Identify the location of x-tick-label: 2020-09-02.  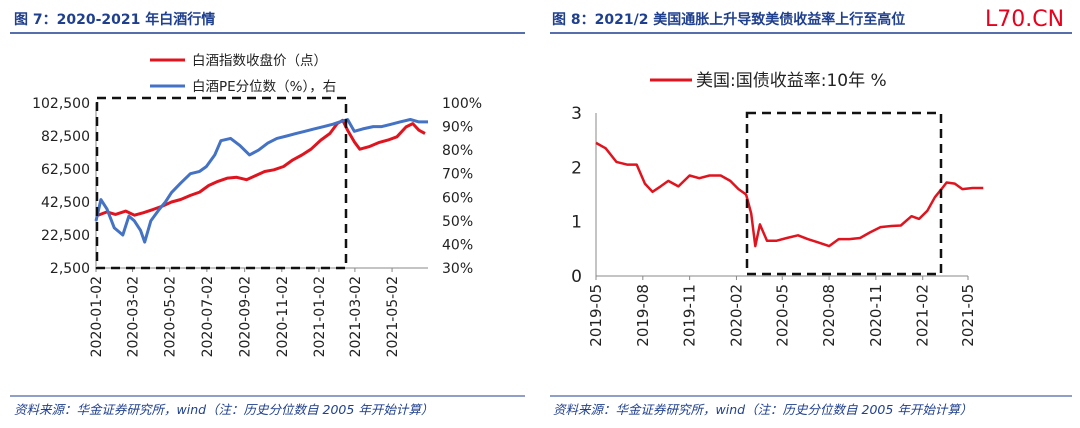
(246, 316).